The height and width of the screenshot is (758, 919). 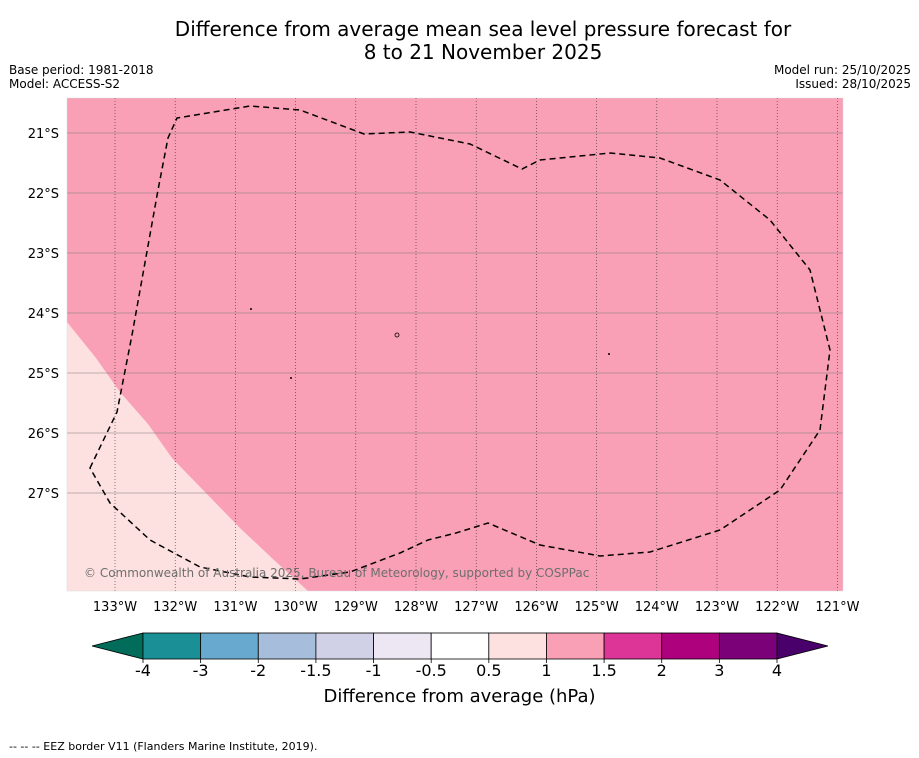 What do you see at coordinates (777, 670) in the screenshot?
I see `colorbar-tick-label: 4` at bounding box center [777, 670].